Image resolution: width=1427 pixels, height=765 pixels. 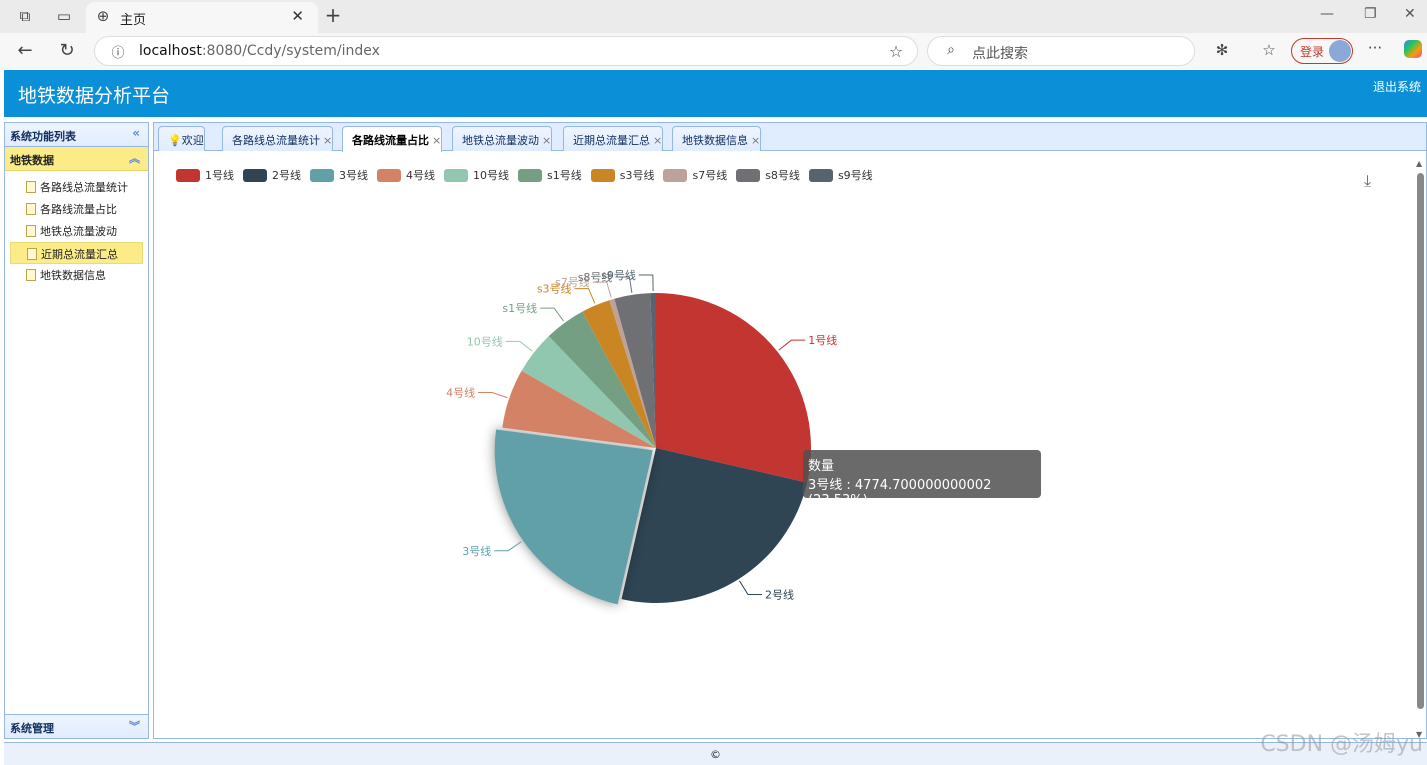 I want to click on tab: 地铁总流量波动 ×, so click(x=502, y=138).